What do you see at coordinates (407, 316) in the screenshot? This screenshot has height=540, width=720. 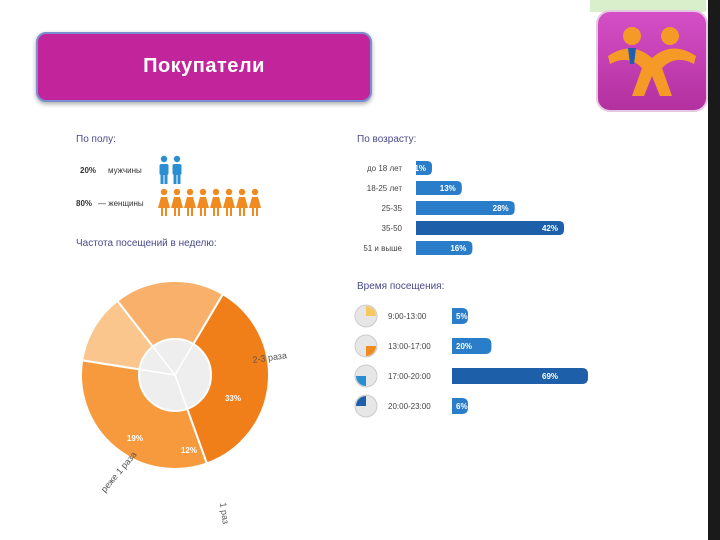 I see `time-category-label: 9:00-13:00` at bounding box center [407, 316].